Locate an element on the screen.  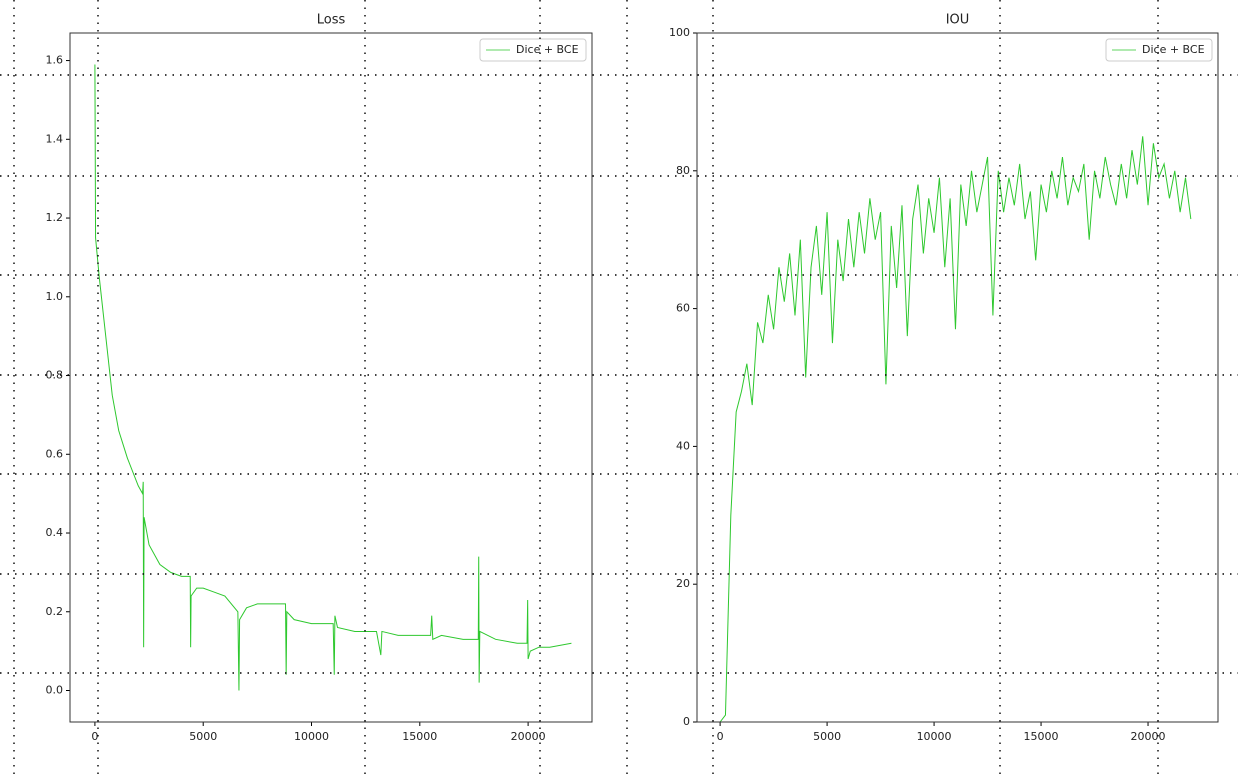
y-tick-label: 20 is located at coordinates (683, 583).